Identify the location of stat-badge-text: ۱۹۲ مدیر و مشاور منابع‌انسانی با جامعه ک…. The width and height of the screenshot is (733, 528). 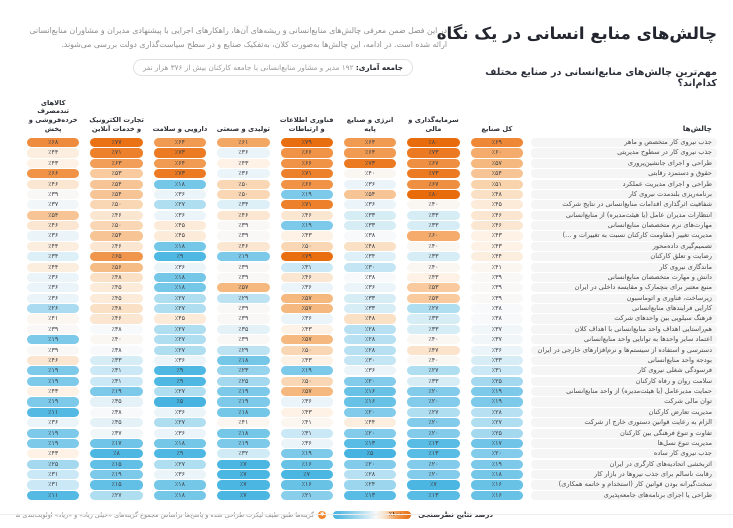
(249, 67).